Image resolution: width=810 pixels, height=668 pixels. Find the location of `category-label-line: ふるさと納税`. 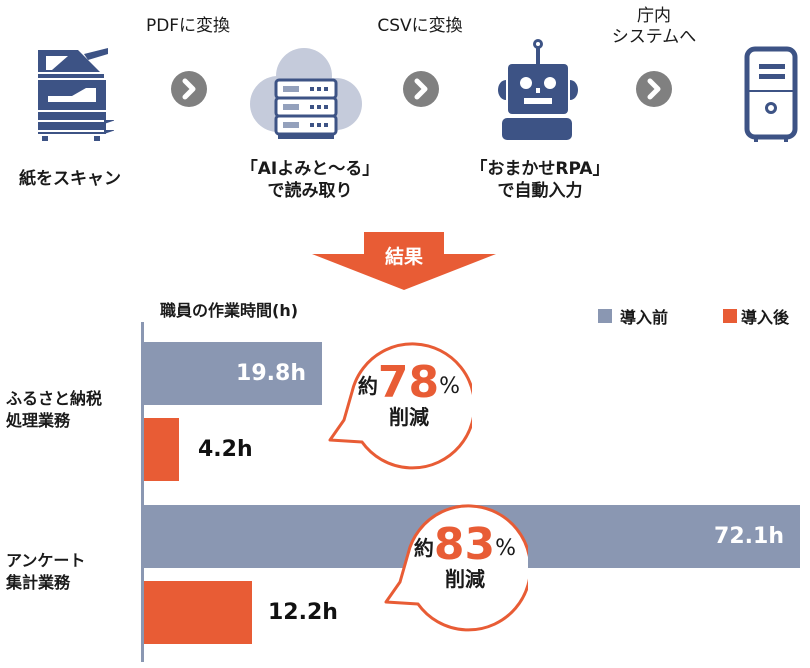

category-label-line: ふるさと納税 is located at coordinates (54, 398).